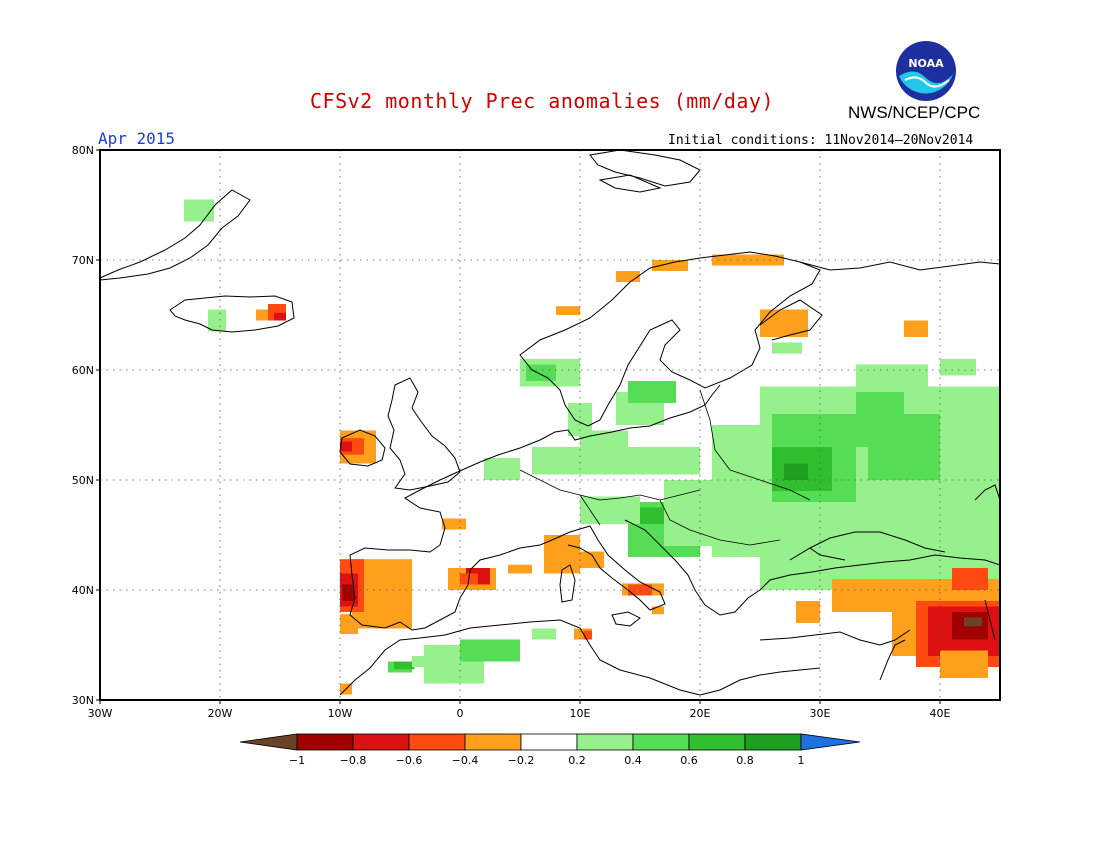  What do you see at coordinates (362, 448) in the screenshot?
I see `ireland-coast` at bounding box center [362, 448].